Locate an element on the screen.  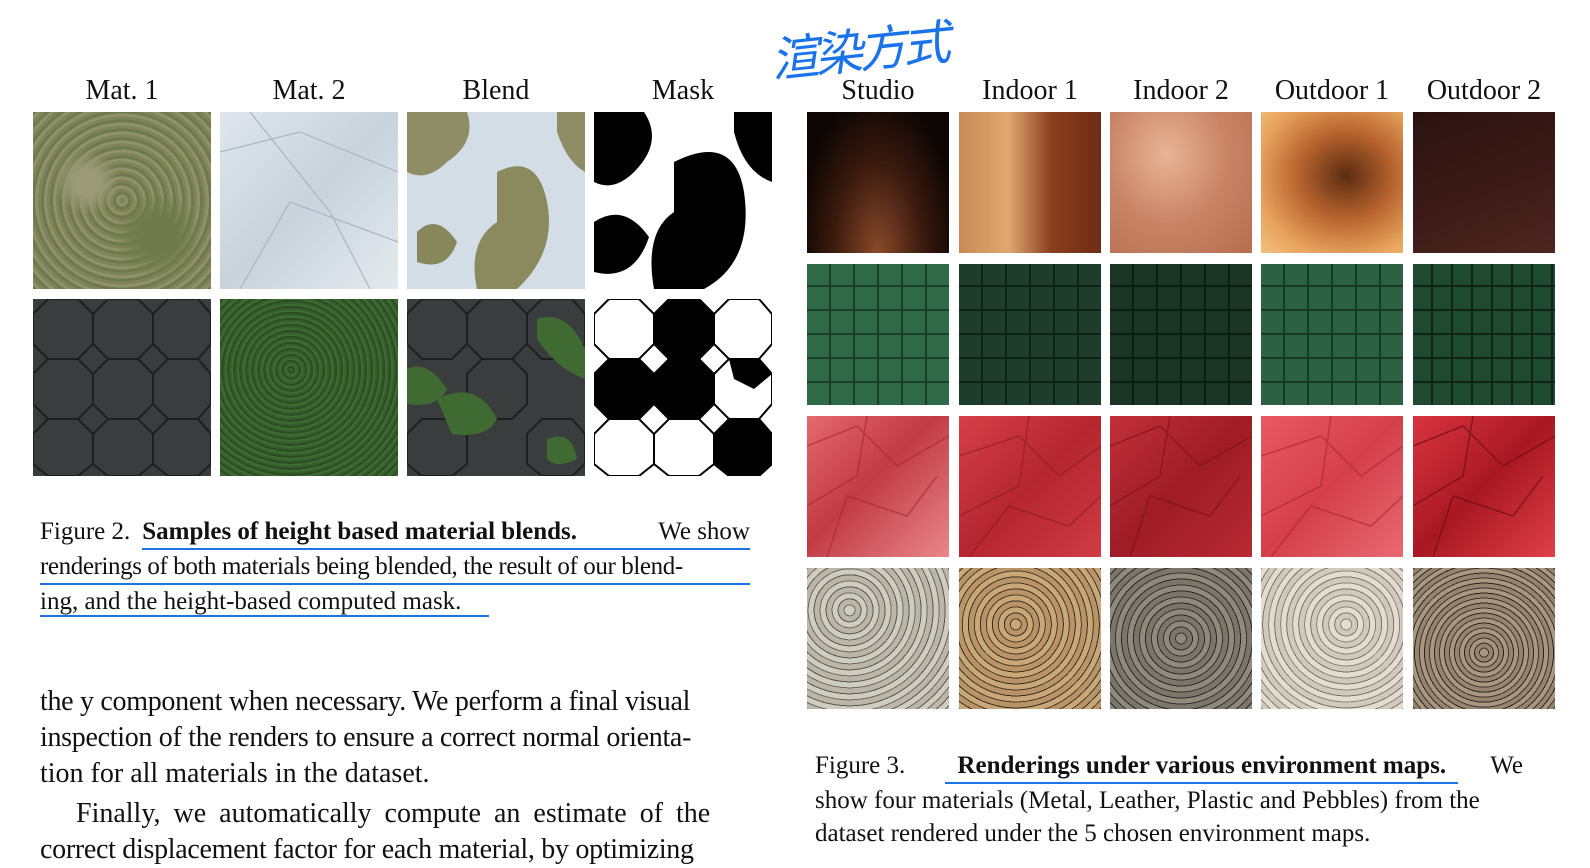
pebbles-studio-image is located at coordinates (878, 638).